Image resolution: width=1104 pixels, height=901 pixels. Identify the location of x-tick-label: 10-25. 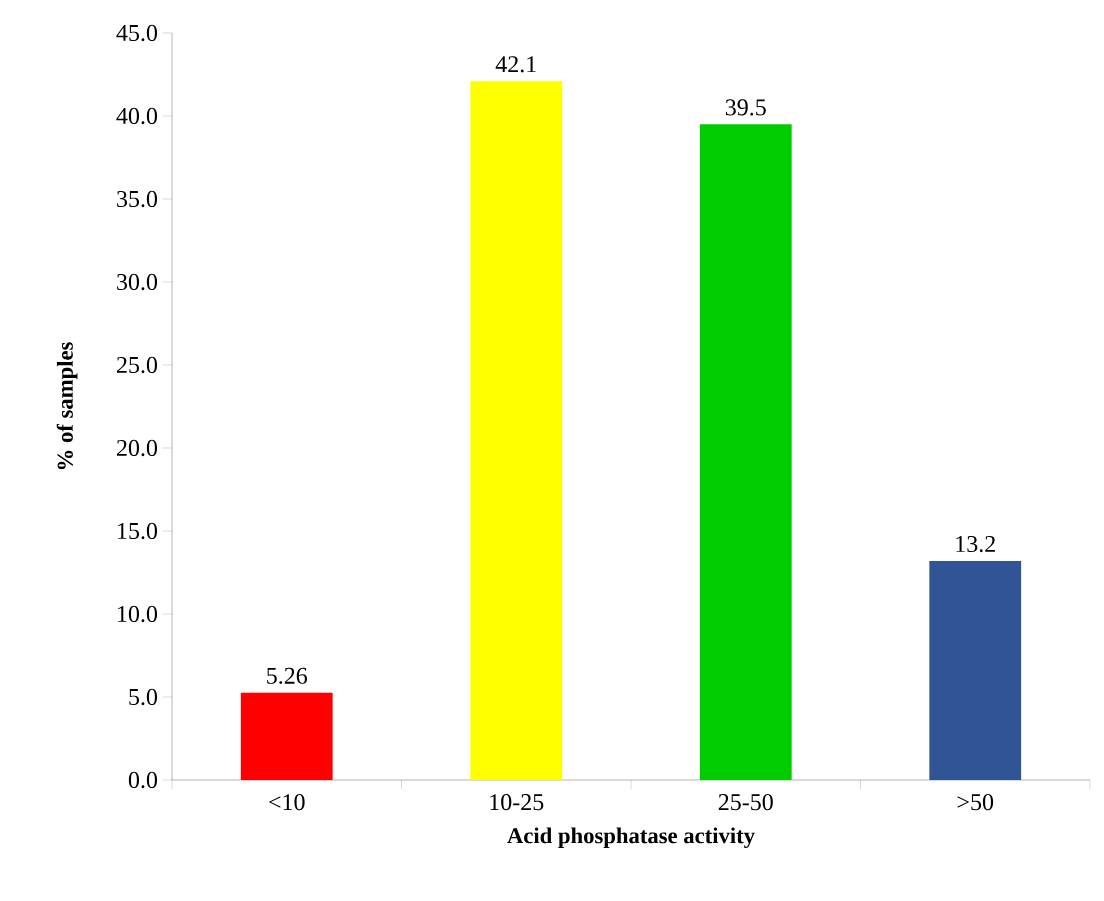
(517, 802).